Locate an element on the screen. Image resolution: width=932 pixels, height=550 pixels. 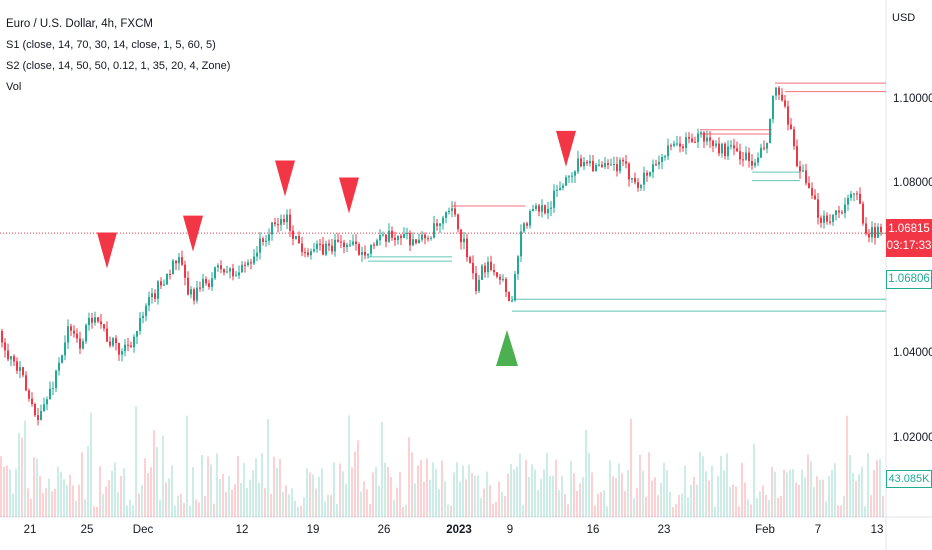
time-tick: 16 is located at coordinates (593, 530).